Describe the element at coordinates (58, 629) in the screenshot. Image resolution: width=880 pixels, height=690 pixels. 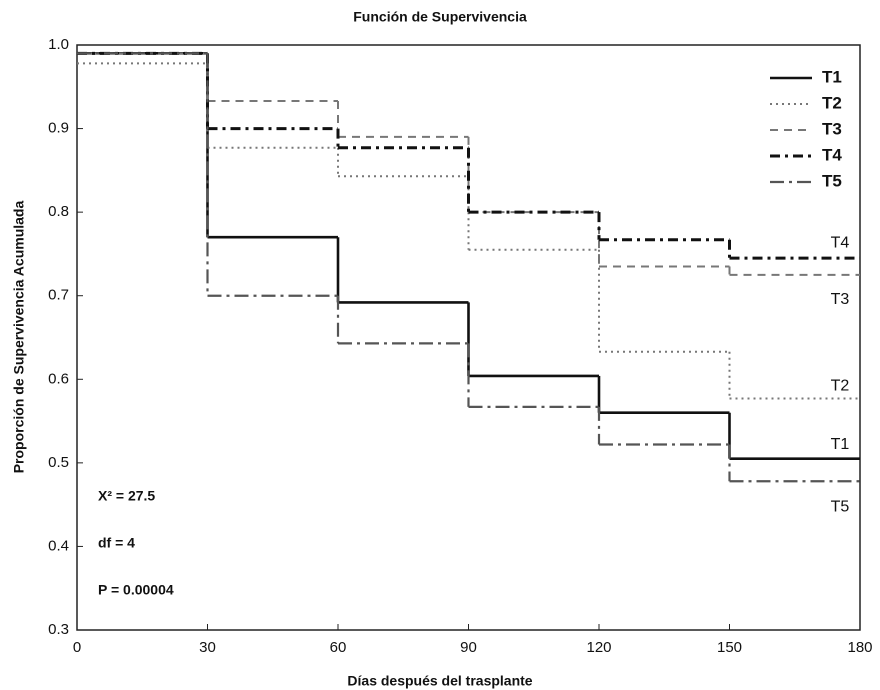
I see `y-tick-label: 0.3` at that location.